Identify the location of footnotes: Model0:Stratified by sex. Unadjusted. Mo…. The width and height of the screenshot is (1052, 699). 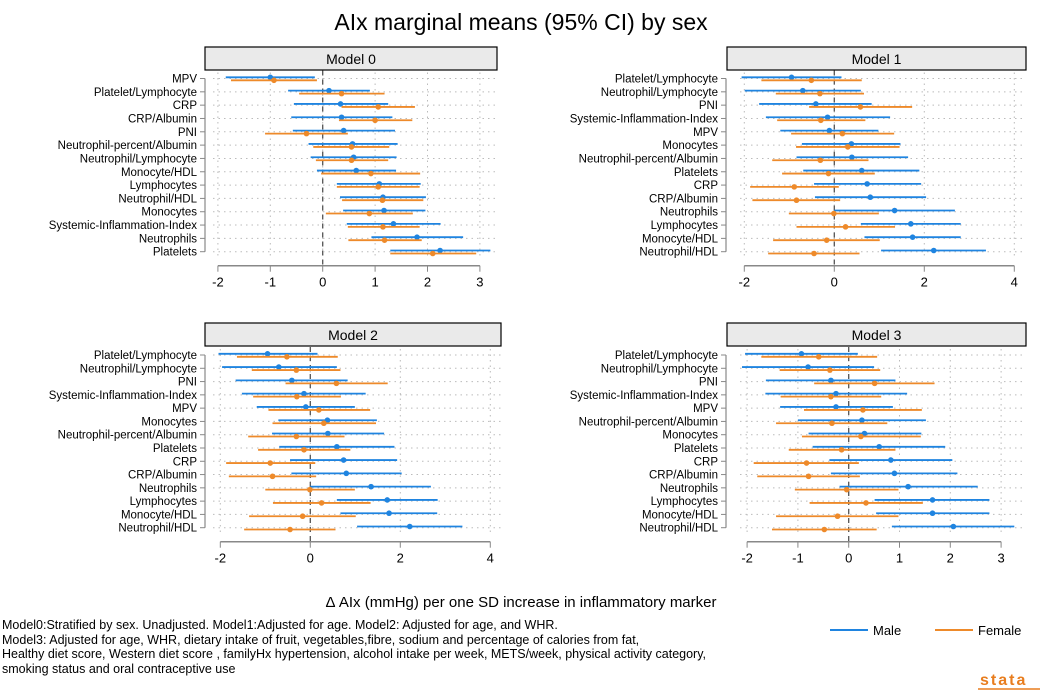
(354, 647).